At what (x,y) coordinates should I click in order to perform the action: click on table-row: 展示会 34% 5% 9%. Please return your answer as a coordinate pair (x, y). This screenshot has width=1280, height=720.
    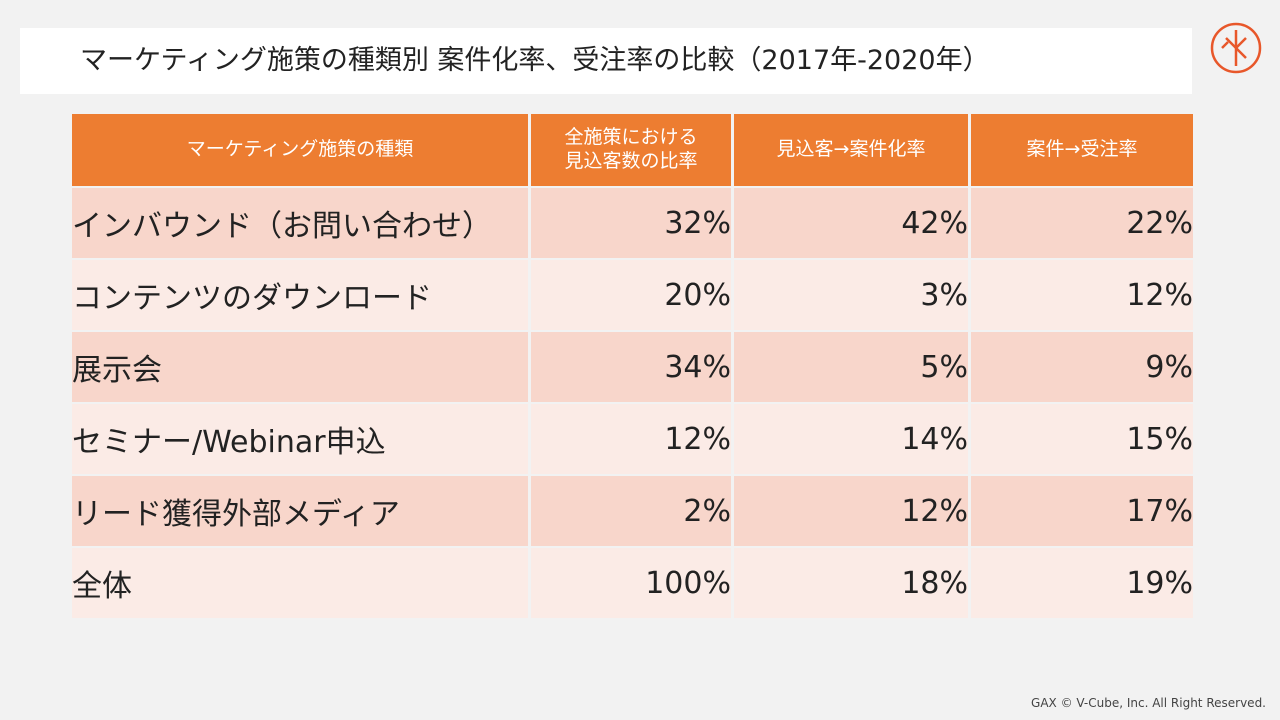
    Looking at the image, I should click on (632, 367).